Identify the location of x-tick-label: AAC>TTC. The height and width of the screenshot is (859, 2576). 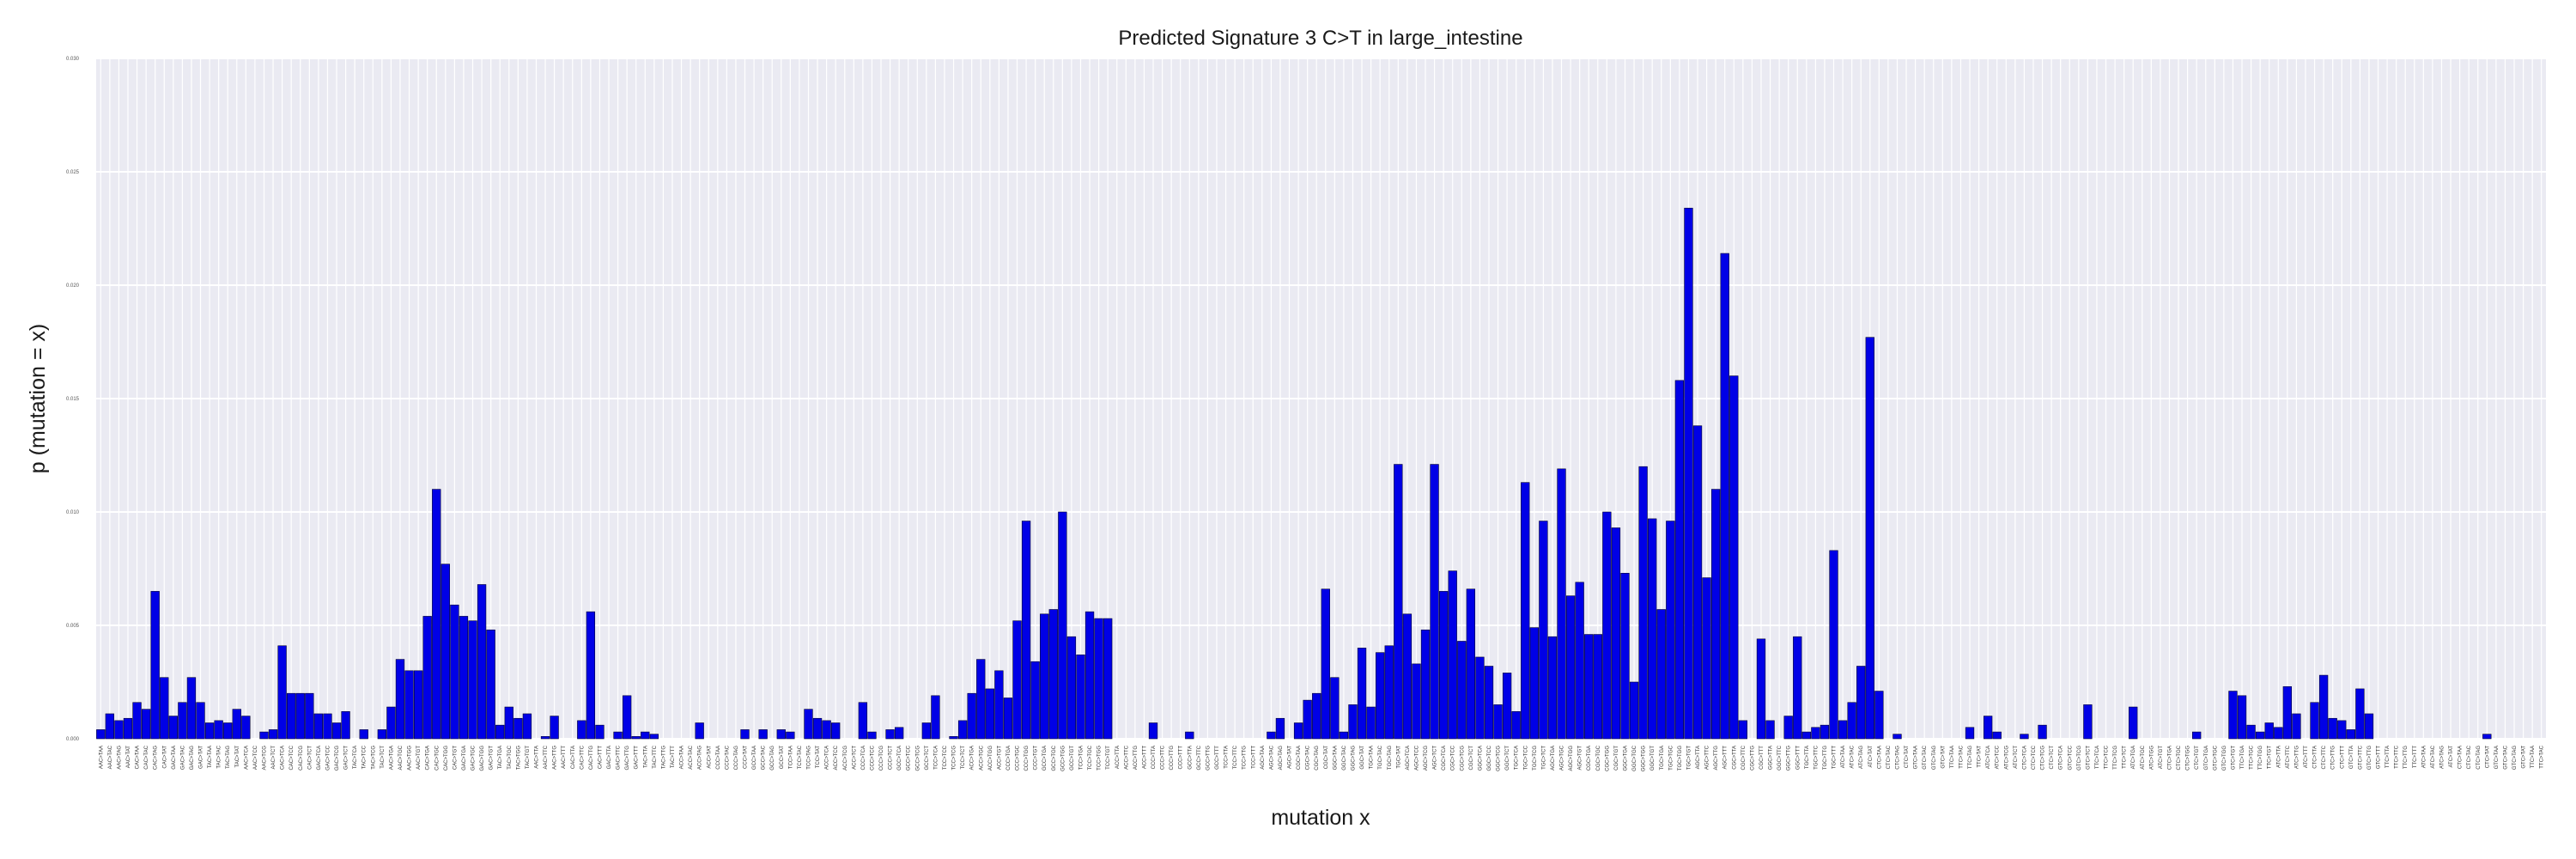
(546, 757).